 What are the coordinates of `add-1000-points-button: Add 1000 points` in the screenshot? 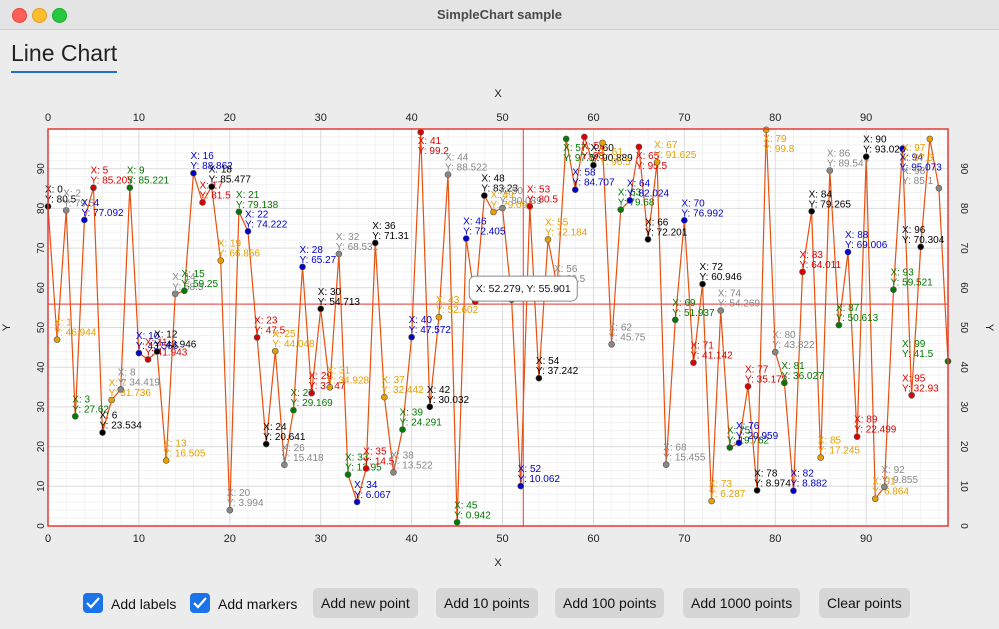 It's located at (742, 603).